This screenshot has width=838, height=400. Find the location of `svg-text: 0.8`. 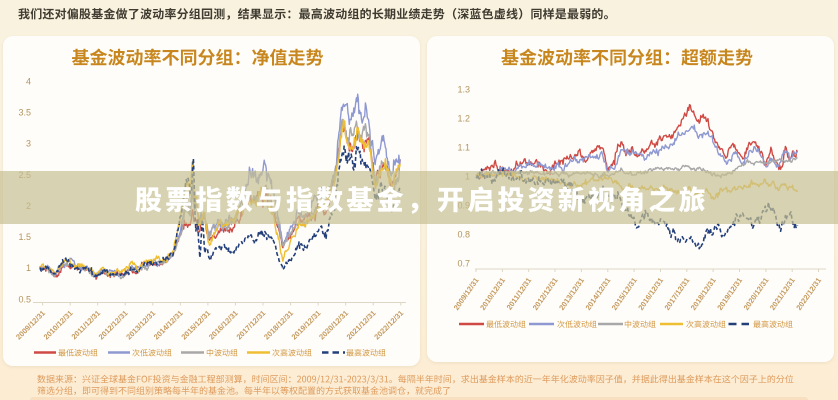

svg-text: 0.8 is located at coordinates (463, 235).